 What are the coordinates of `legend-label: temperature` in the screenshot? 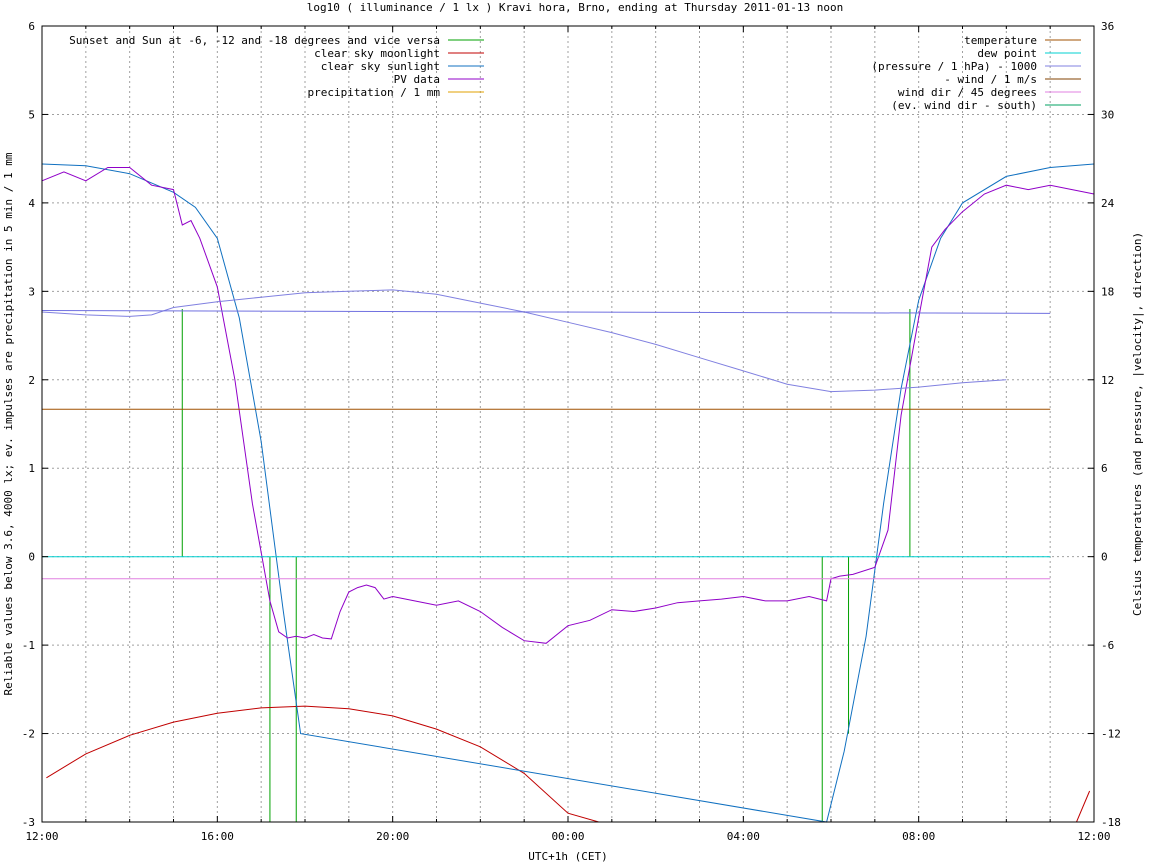 It's located at (1000, 40).